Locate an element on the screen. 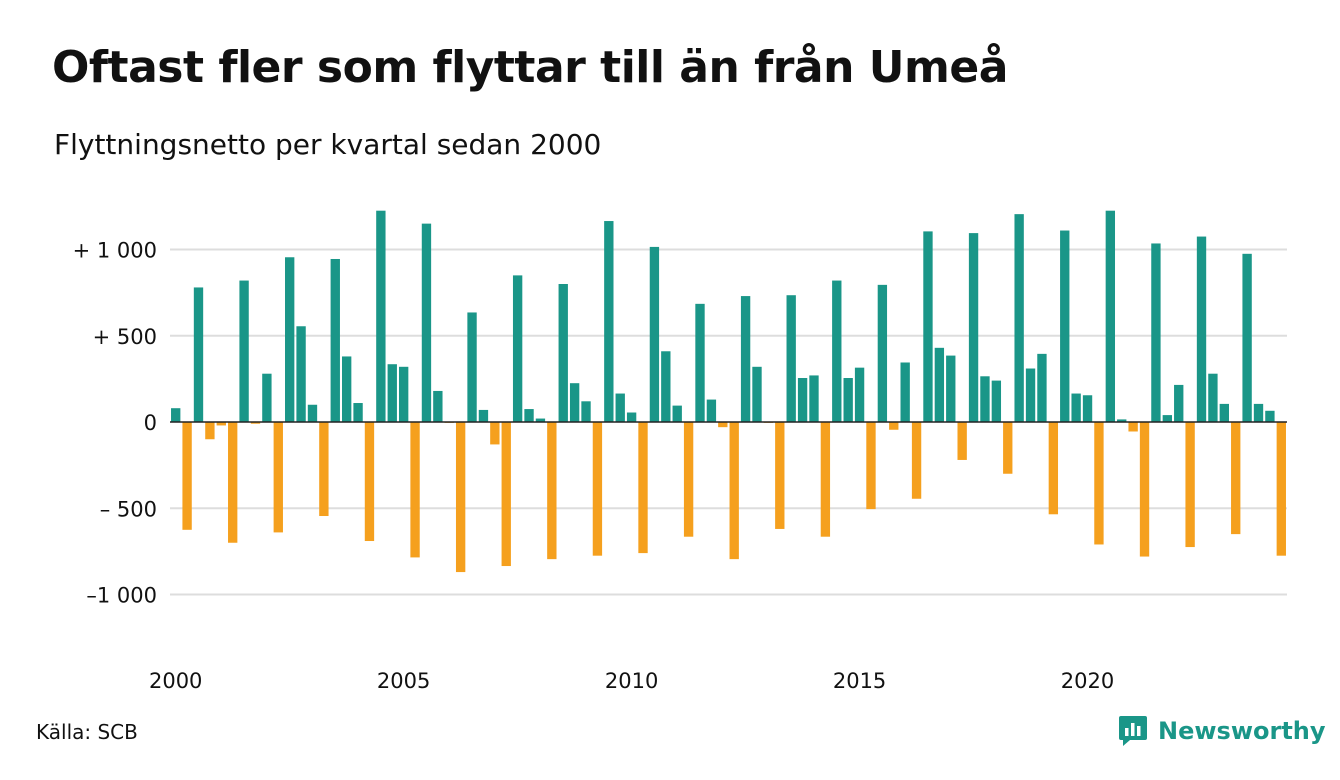  newsworthy-logo: Newsworthy is located at coordinates (1222, 731).